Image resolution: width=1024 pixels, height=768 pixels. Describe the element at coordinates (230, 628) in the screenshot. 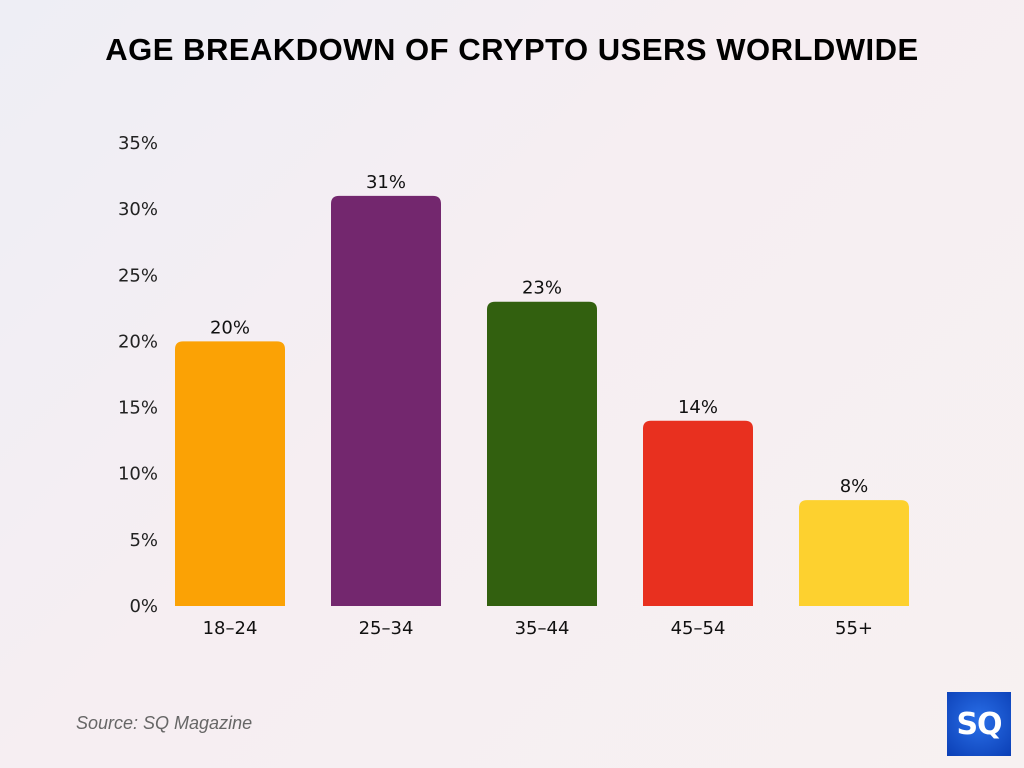

I see `x-tick-label: 18–24` at that location.